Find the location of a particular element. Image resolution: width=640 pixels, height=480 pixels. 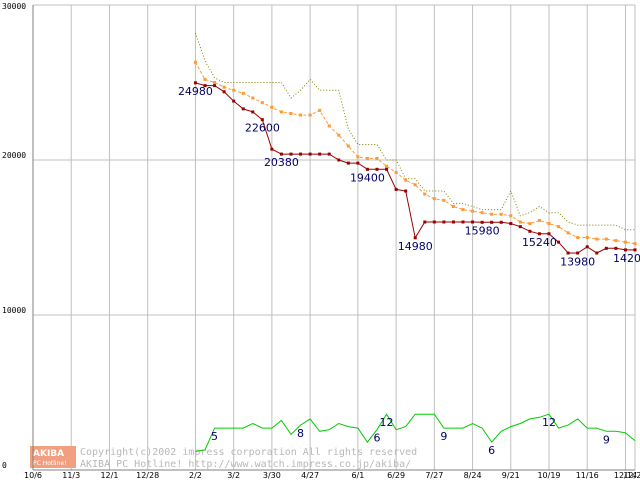

x-tick-label: 4/27 is located at coordinates (310, 475).